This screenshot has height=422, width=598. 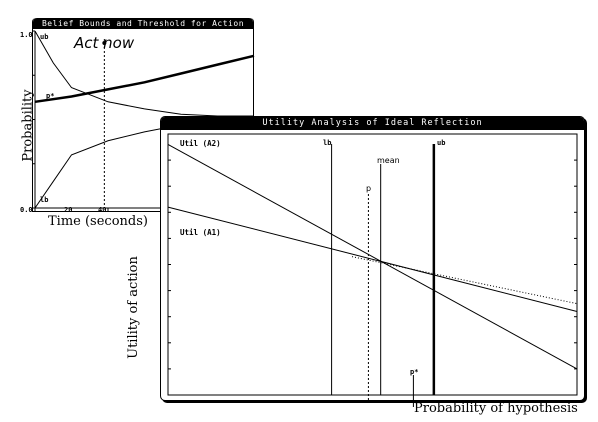 I want to click on pstar-label-1: p*, so click(x=50, y=96).